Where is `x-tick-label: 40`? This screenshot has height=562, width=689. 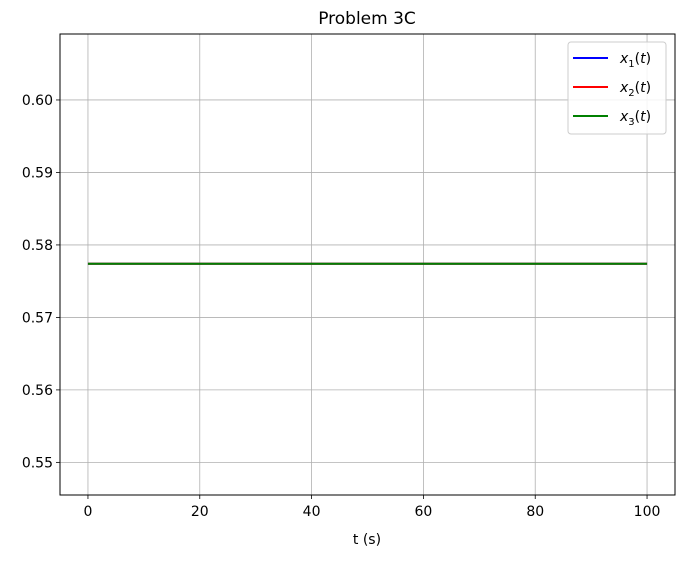
x-tick-label: 40 is located at coordinates (312, 512).